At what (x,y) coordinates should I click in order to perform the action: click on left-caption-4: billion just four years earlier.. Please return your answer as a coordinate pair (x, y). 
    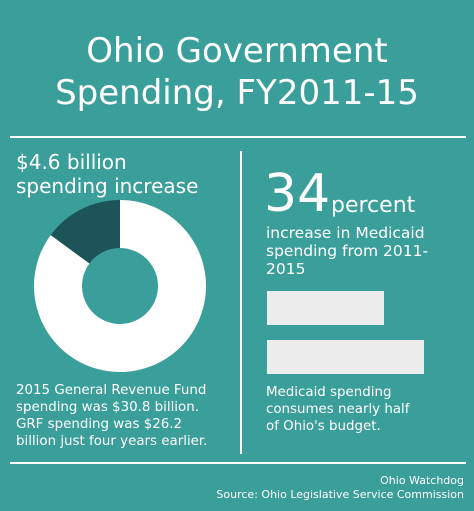
    Looking at the image, I should click on (112, 441).